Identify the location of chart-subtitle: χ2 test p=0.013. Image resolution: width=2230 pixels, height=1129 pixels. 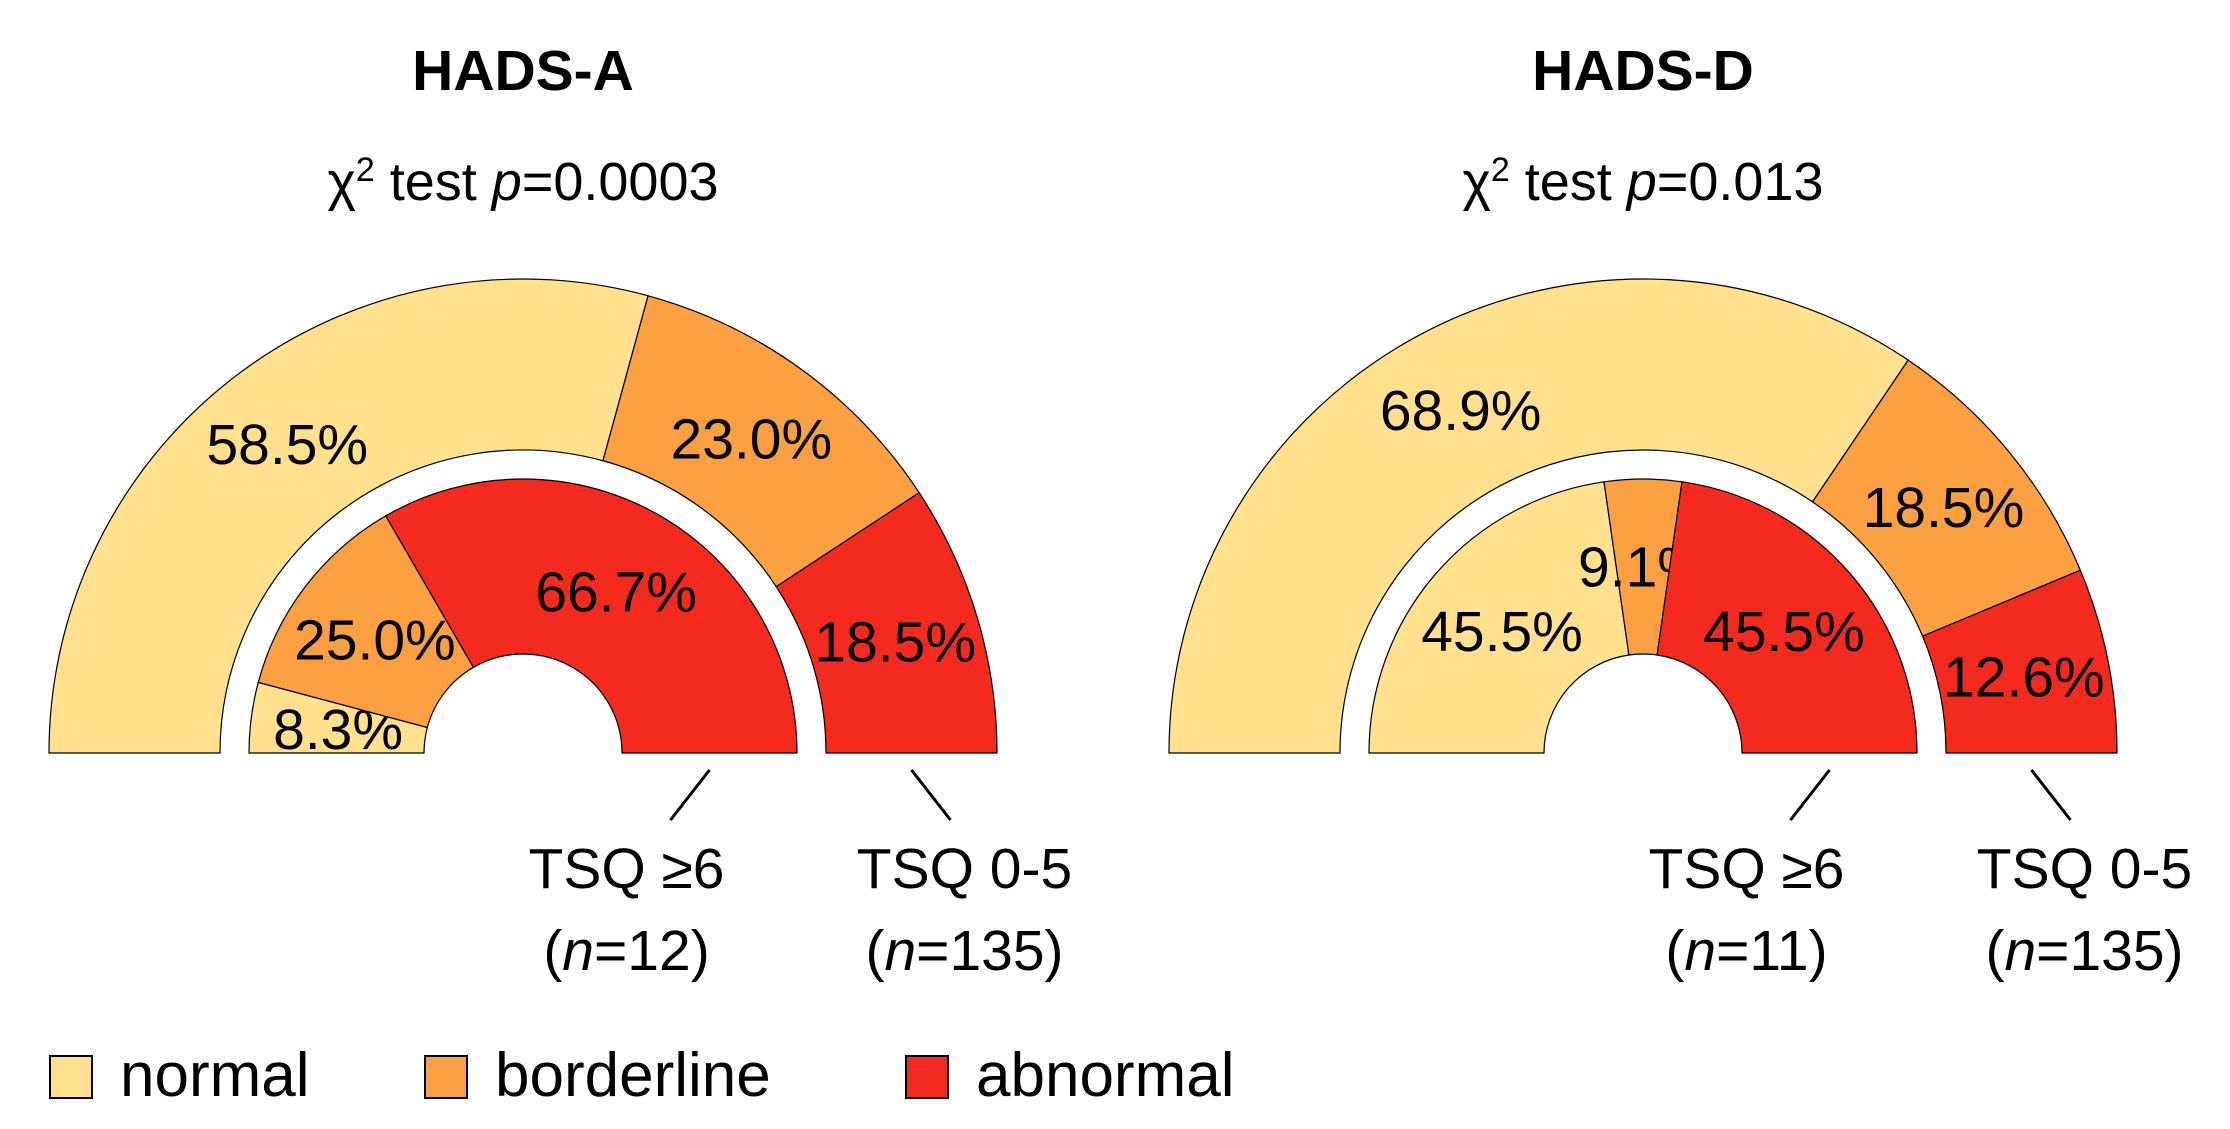
(1642, 181).